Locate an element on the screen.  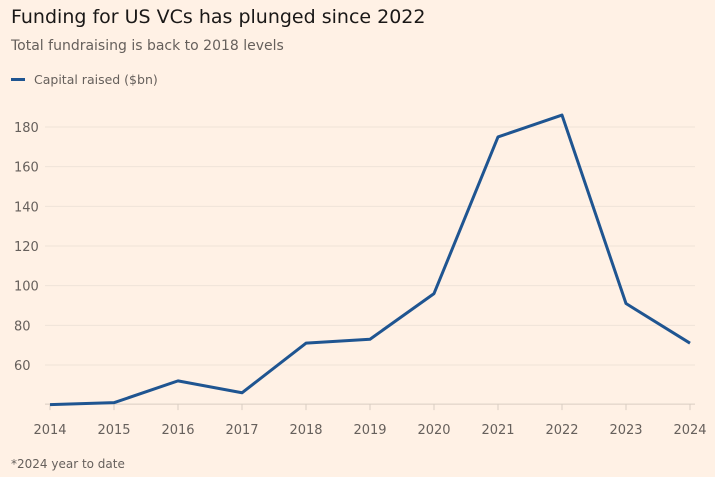
x-tick-label: 2023 is located at coordinates (625, 430).